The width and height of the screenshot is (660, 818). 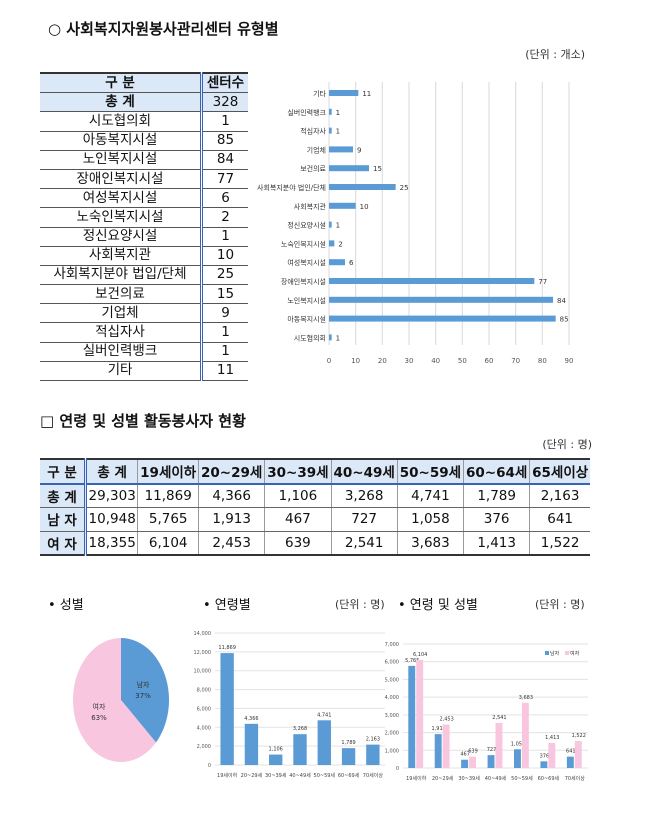 What do you see at coordinates (560, 604) in the screenshot?
I see `age-gender-unit: (단위 : 명)` at bounding box center [560, 604].